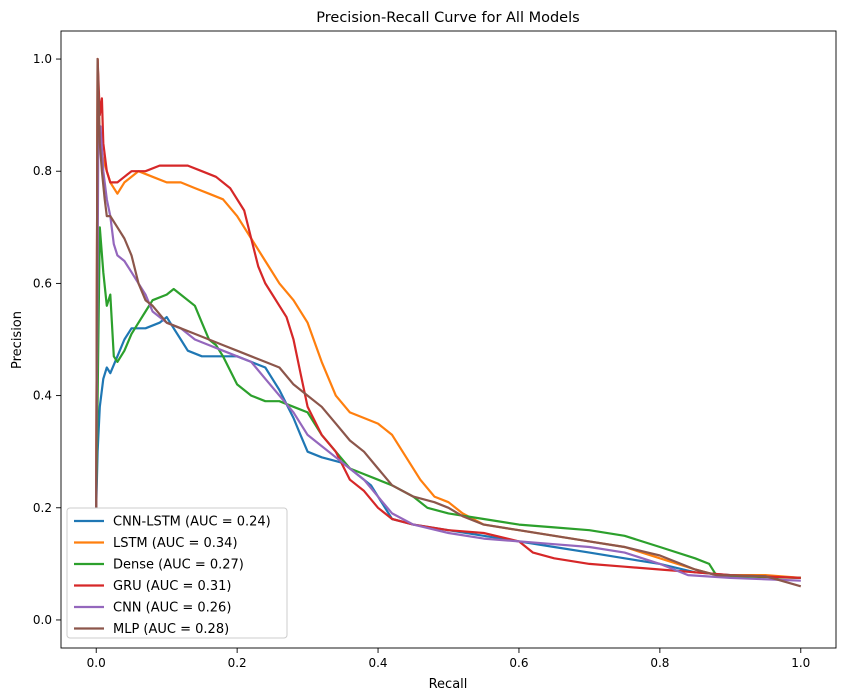 Image resolution: width=846 pixels, height=699 pixels. I want to click on x-tick-label: 0.6, so click(518, 663).